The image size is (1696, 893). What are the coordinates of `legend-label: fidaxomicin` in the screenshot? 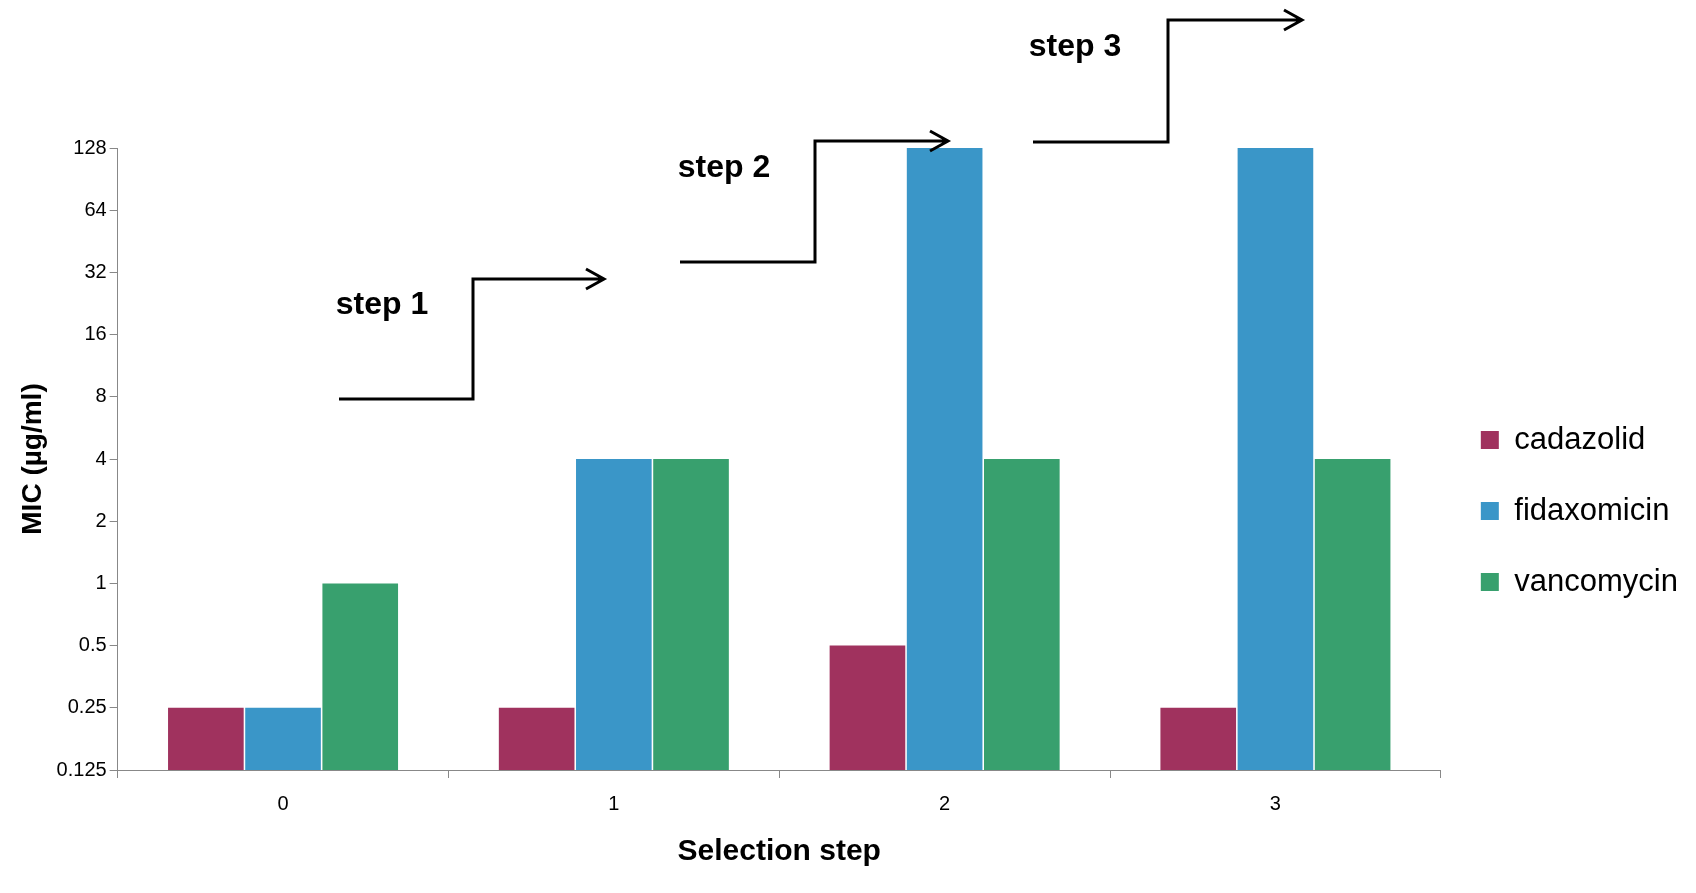 It's located at (1592, 509).